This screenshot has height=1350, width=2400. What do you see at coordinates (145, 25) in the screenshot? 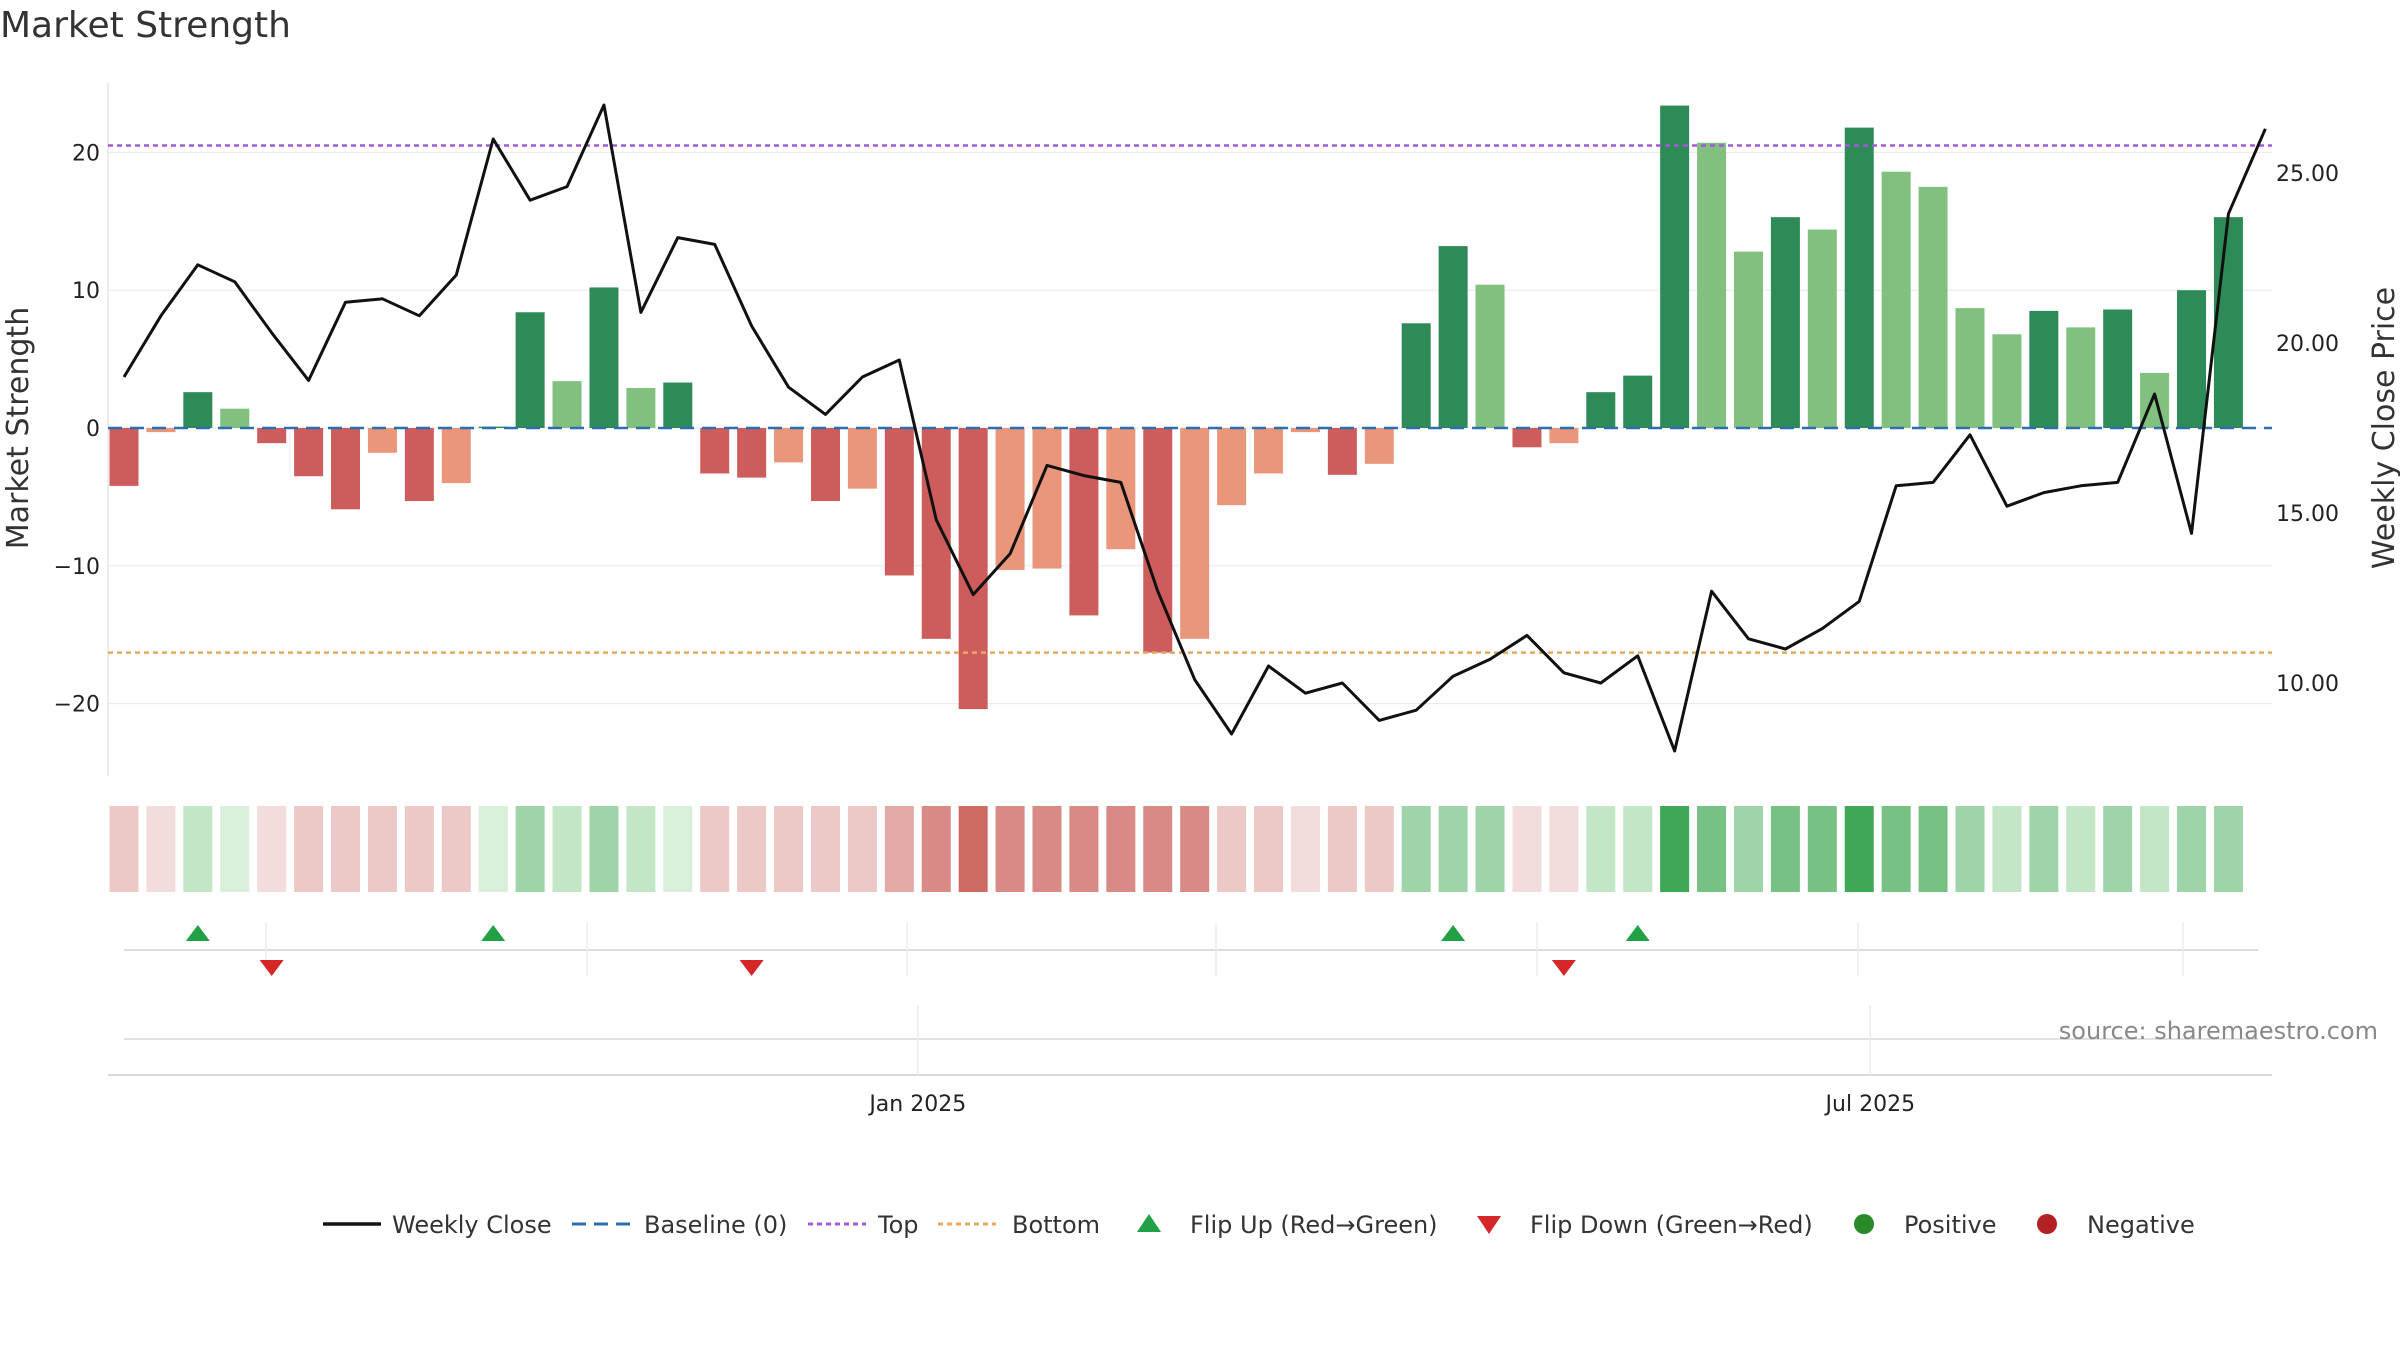
I see `chart-title: Market Strength` at bounding box center [145, 25].